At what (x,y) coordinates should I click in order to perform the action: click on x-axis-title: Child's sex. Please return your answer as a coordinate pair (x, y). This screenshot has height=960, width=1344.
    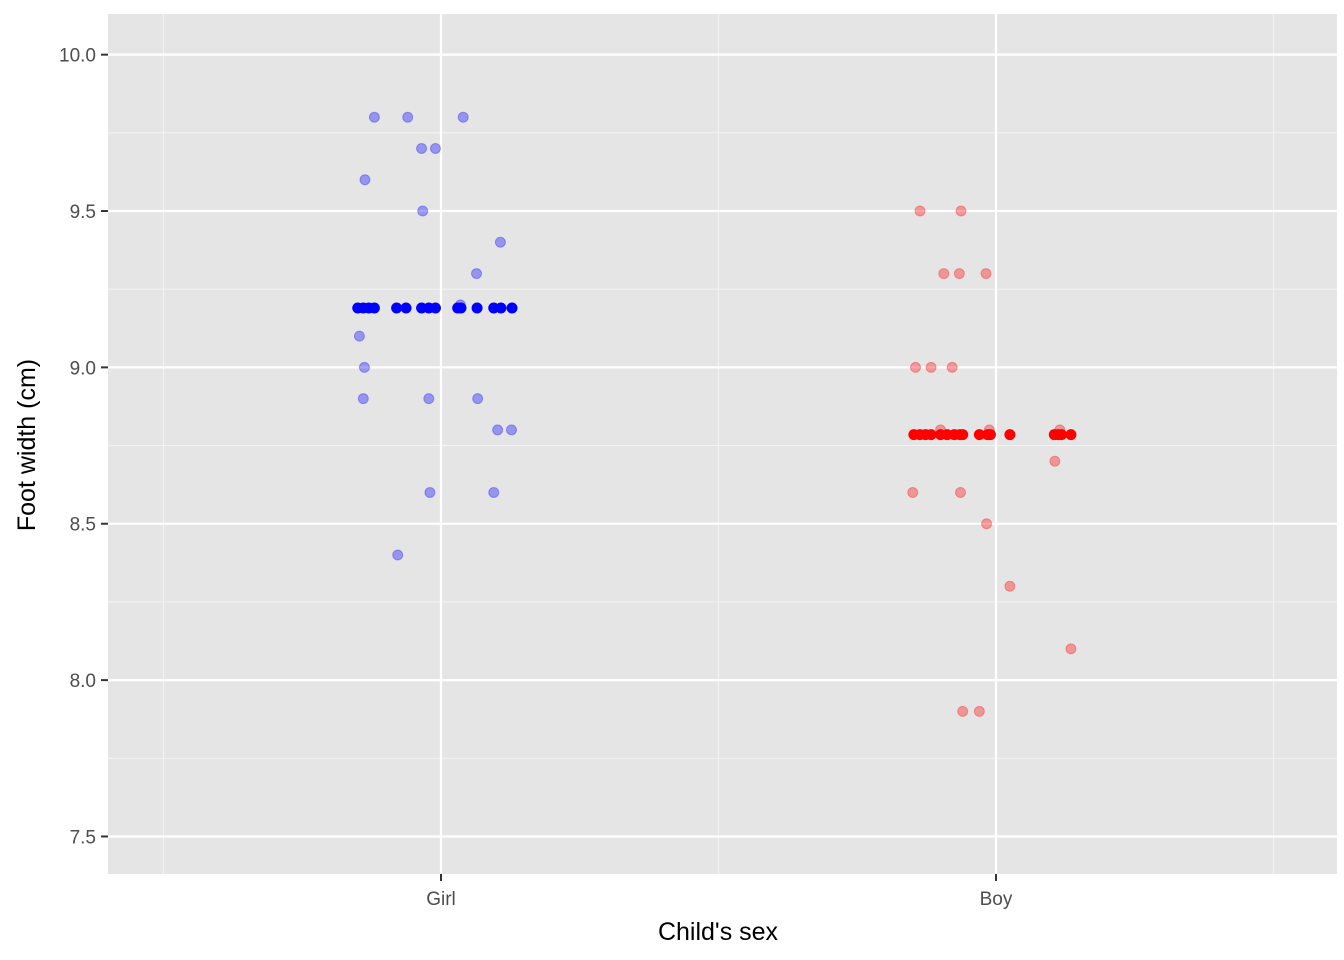
    Looking at the image, I should click on (718, 932).